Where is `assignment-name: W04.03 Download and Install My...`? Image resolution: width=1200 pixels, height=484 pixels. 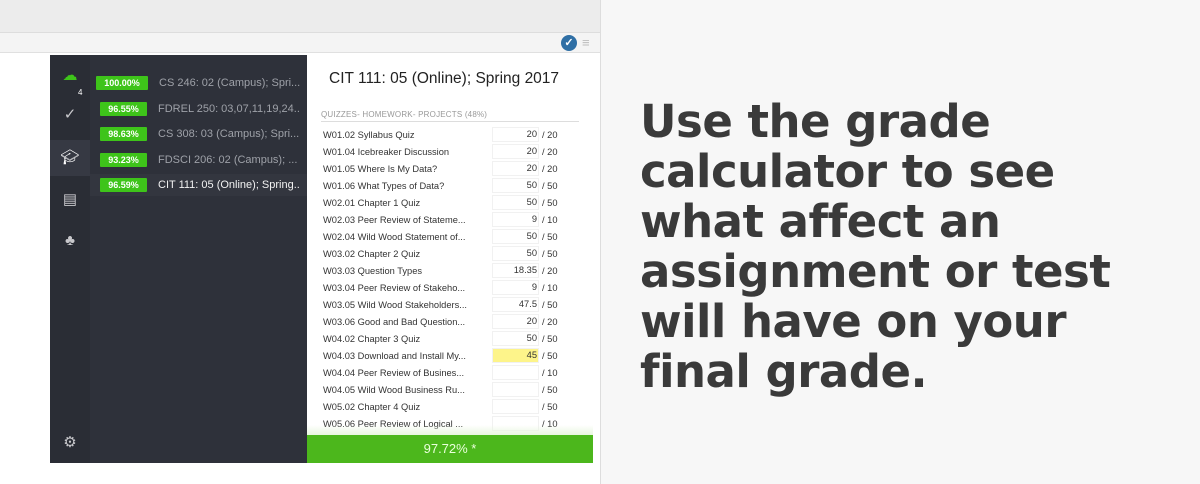
assignment-name: W04.03 Download and Install My... is located at coordinates (394, 355).